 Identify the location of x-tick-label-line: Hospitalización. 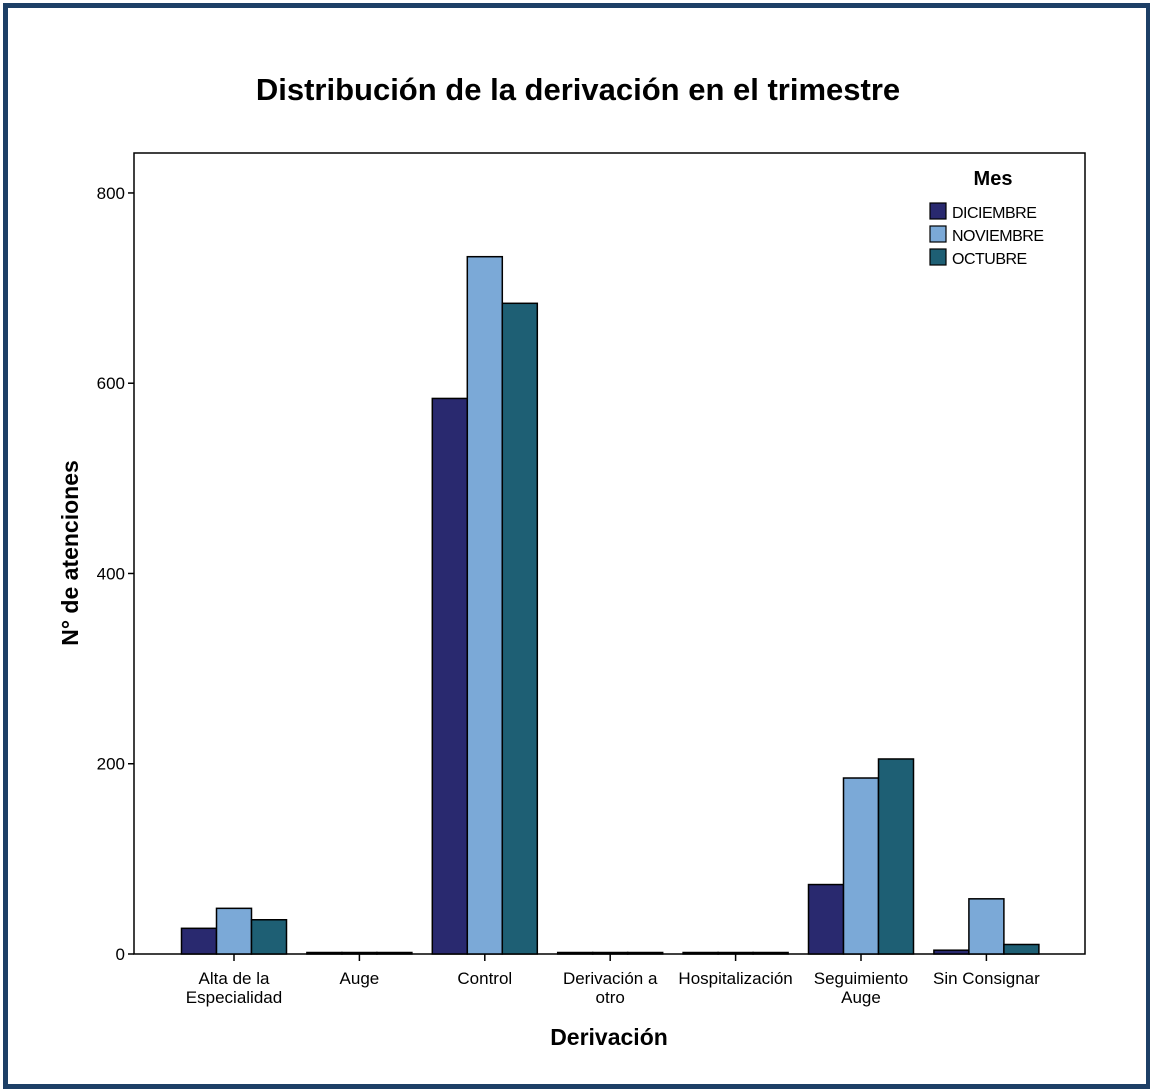
(735, 978).